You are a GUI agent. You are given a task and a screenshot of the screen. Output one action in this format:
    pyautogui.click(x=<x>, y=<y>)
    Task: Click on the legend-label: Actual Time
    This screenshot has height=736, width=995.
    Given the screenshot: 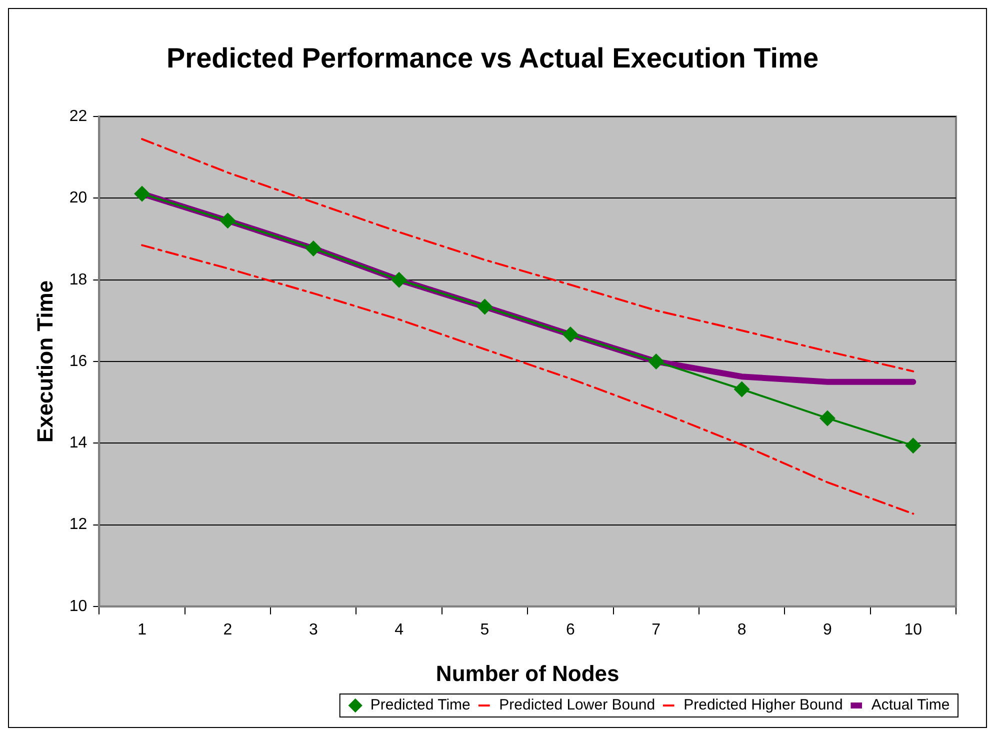 What is the action you would take?
    pyautogui.click(x=910, y=705)
    